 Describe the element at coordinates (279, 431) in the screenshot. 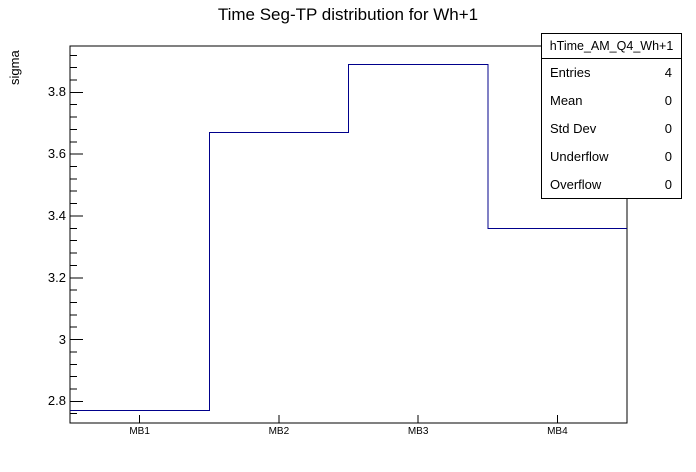

I see `x-tick-label: MB2` at that location.